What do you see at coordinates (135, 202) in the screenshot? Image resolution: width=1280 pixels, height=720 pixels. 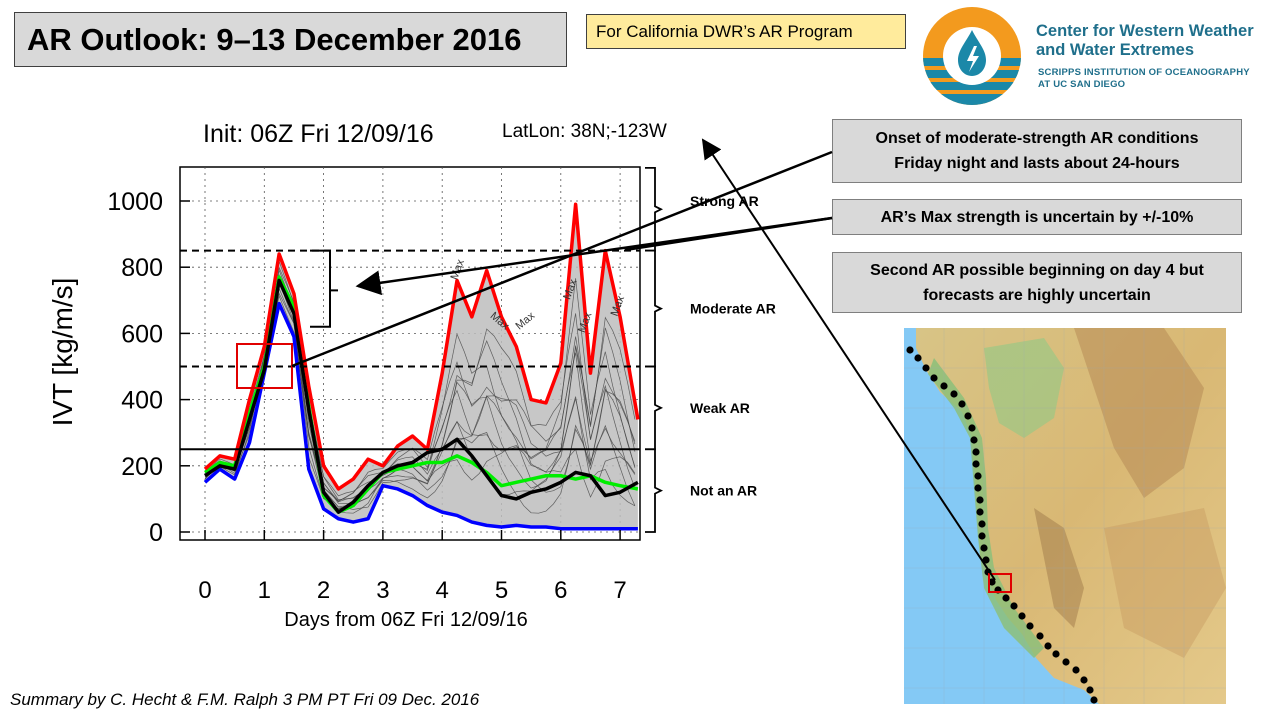 I see `y-tick-label: 1000` at bounding box center [135, 202].